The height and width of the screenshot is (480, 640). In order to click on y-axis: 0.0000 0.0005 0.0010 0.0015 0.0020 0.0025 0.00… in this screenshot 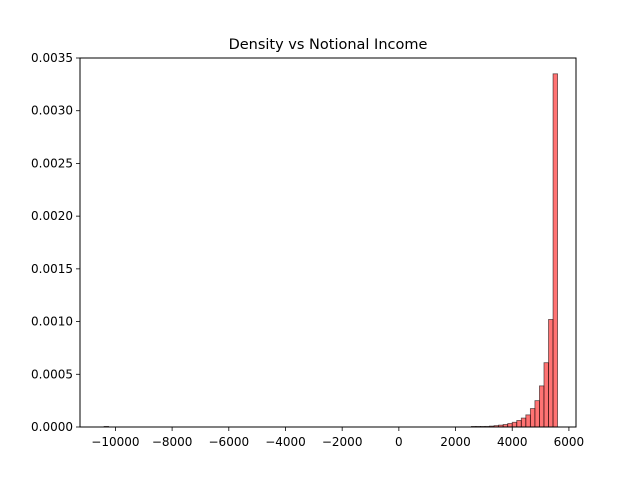, I will do `click(55, 242)`.